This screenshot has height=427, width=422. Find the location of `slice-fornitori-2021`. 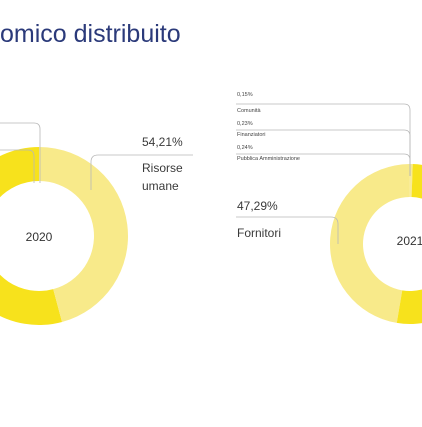

slice-fornitori-2021 is located at coordinates (369, 243).